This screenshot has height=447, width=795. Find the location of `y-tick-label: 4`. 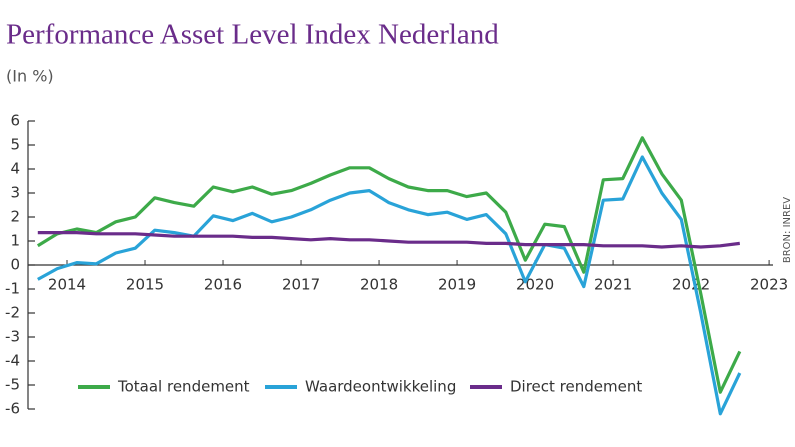

y-tick-label: 4 is located at coordinates (15, 169).